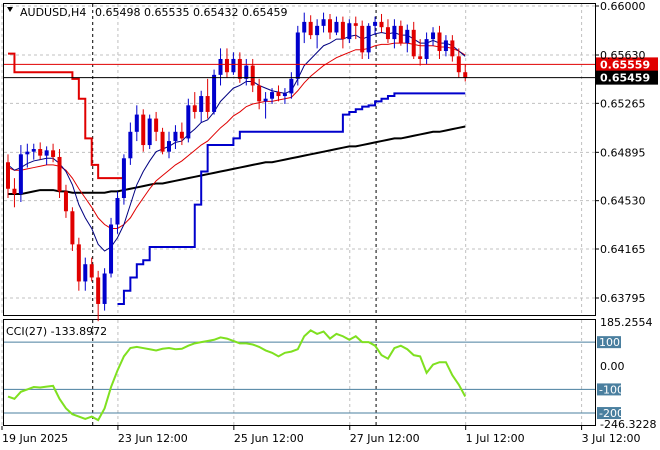  Describe the element at coordinates (10, 9) in the screenshot. I see `dropdown-triangle-icon` at that location.